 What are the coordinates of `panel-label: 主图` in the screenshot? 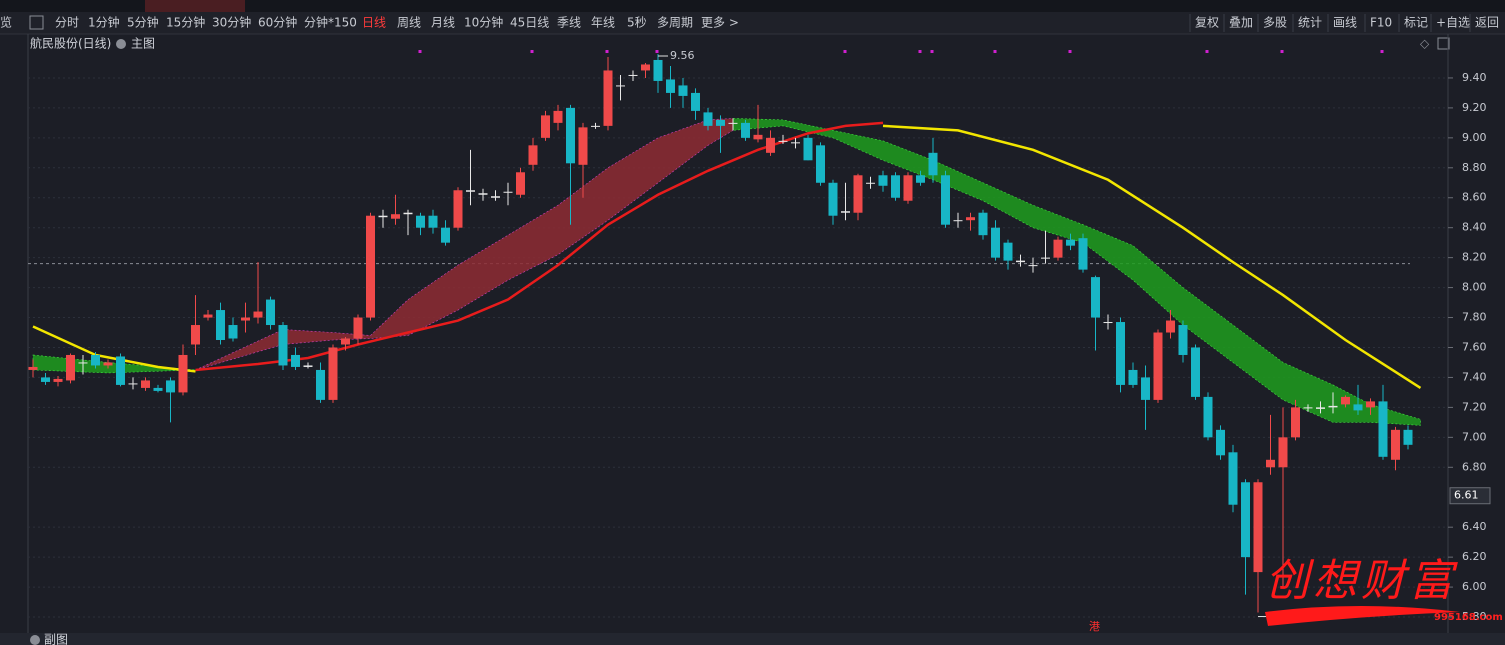 It's located at (143, 44).